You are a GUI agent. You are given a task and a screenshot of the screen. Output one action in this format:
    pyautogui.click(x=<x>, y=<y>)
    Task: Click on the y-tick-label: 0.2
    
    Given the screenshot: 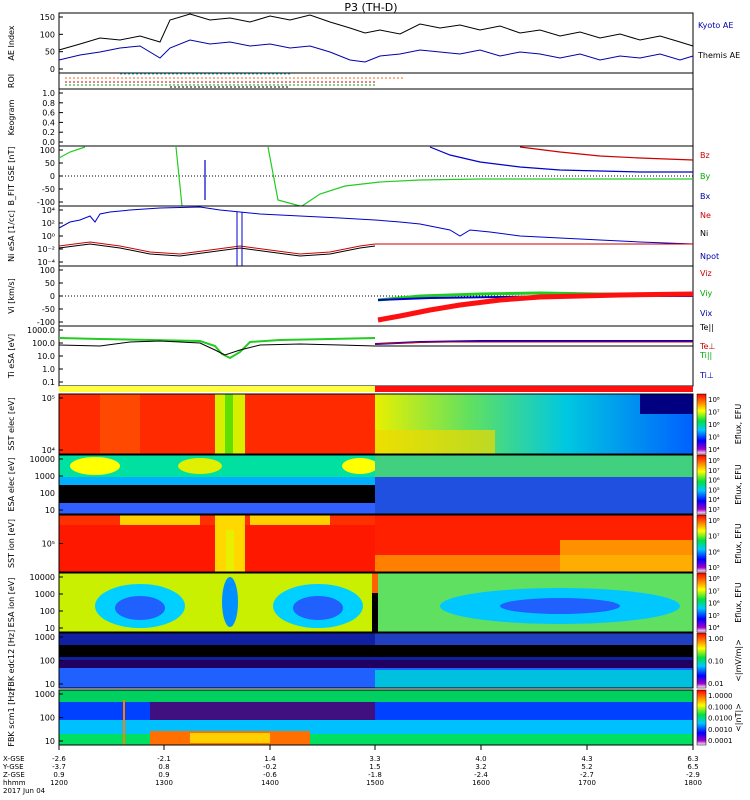 What is the action you would take?
    pyautogui.click(x=48, y=132)
    